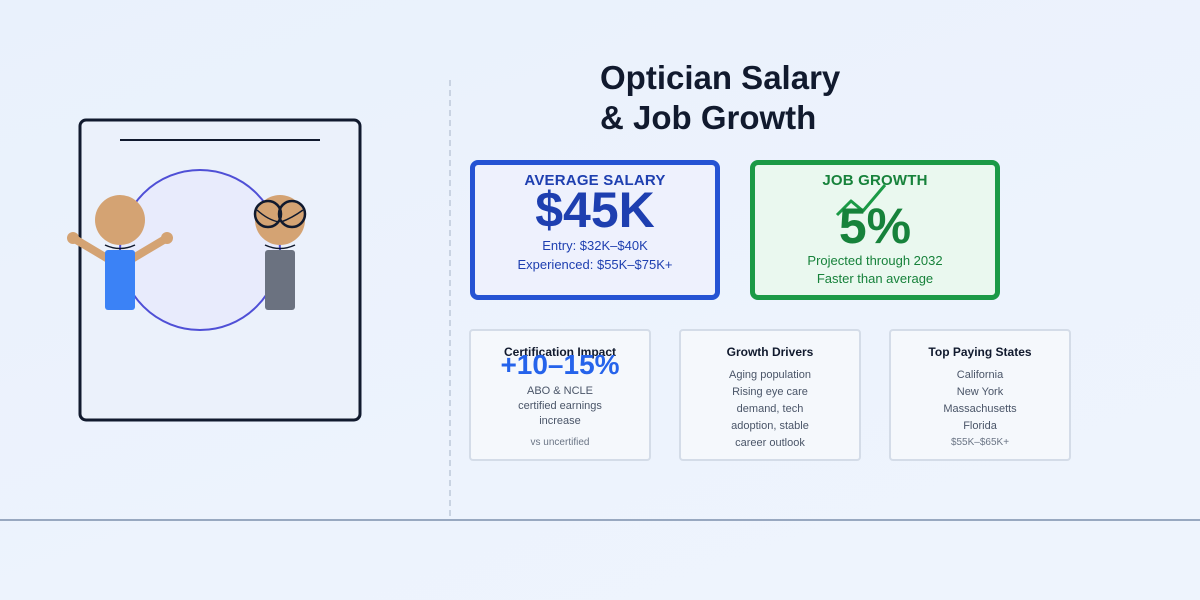 The height and width of the screenshot is (600, 1200). Describe the element at coordinates (91, 249) in the screenshot. I see `left-figure-left-arm` at that location.